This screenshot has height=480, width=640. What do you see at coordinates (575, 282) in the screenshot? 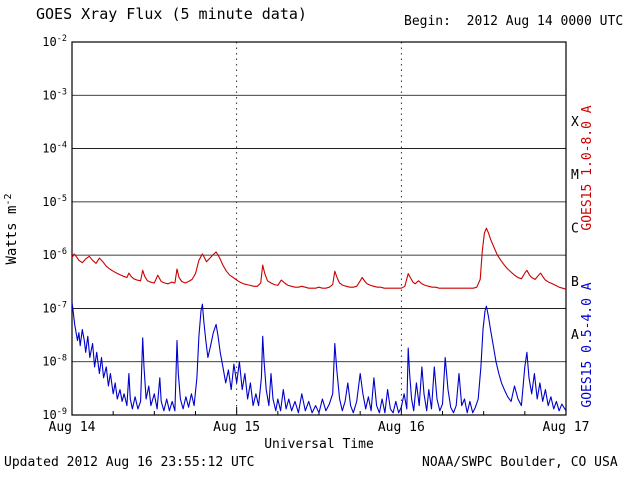
I see `flare-class-label-b: B` at bounding box center [575, 282].